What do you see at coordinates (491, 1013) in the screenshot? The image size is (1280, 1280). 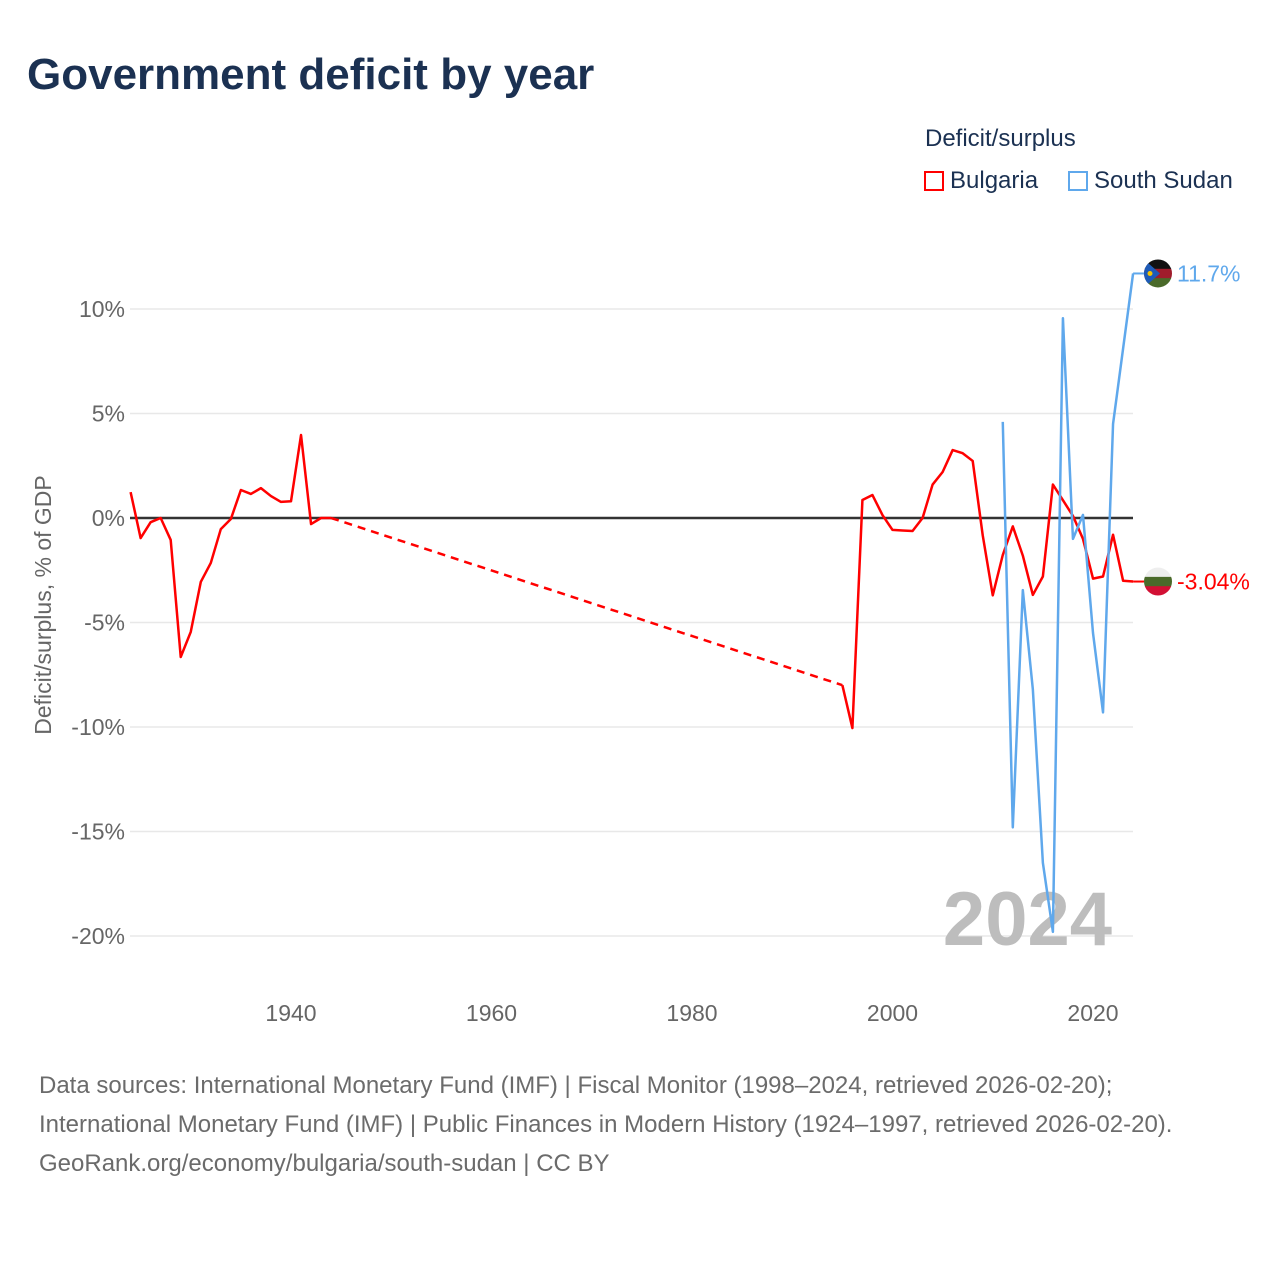 I see `x-tick-label: 1960` at bounding box center [491, 1013].